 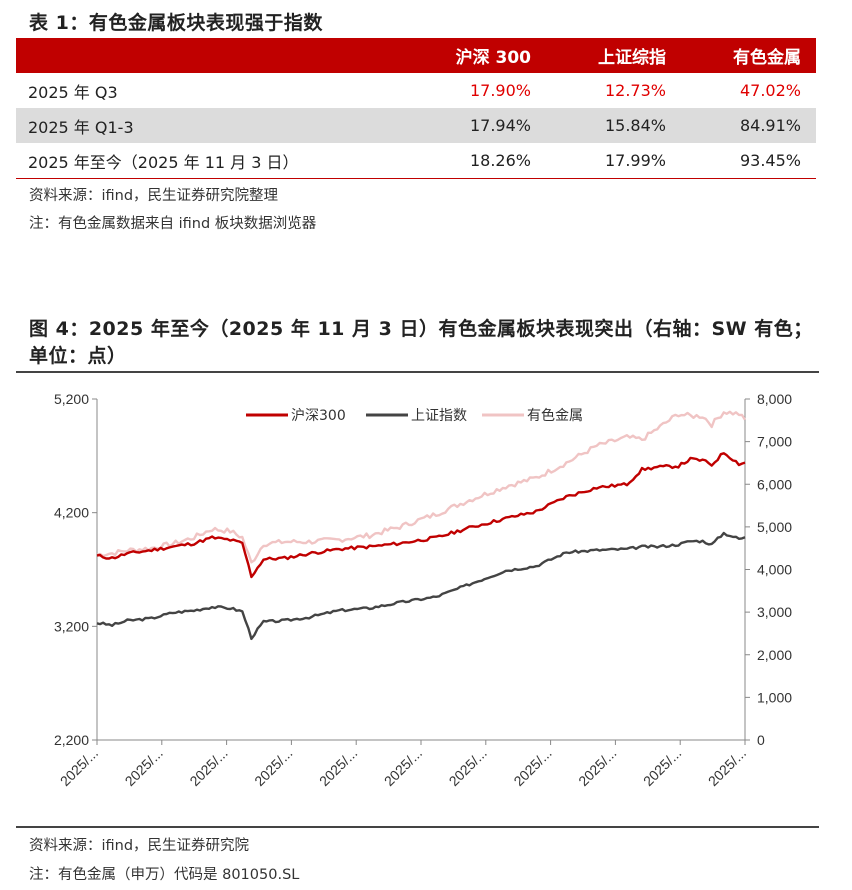 I want to click on figure-bottom-rule, so click(x=417, y=827).